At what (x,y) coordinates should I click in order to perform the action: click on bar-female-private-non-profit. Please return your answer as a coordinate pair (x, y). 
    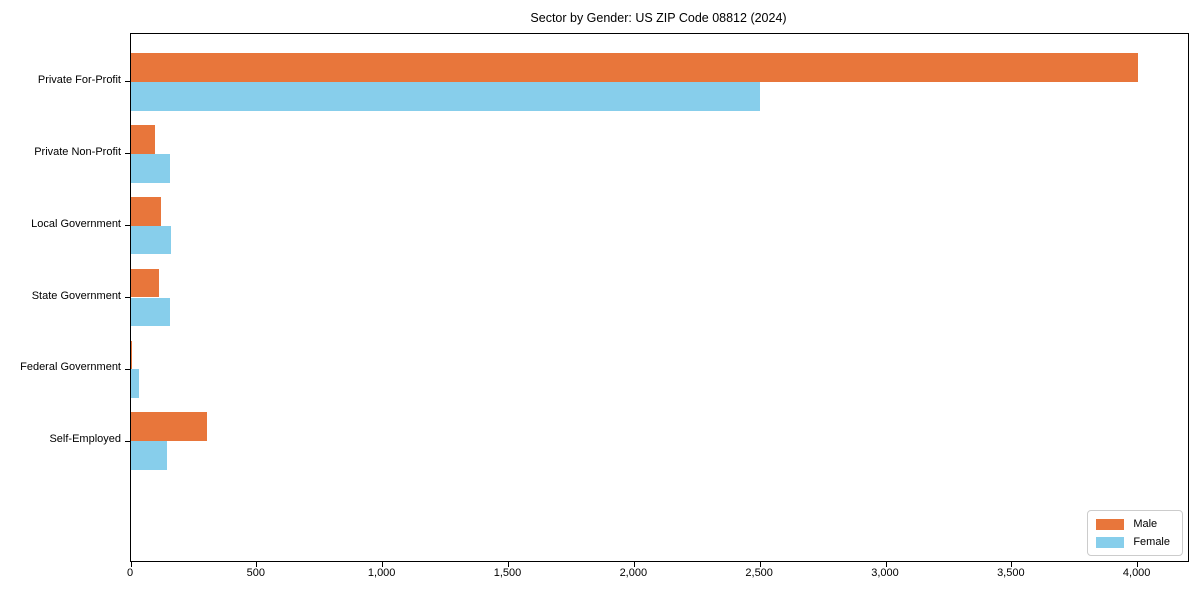
    Looking at the image, I should click on (150, 168).